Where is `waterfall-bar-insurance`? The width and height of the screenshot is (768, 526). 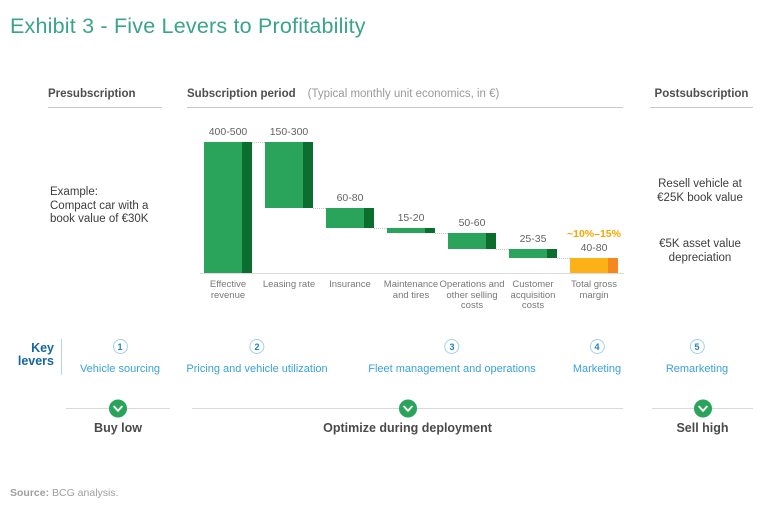
waterfall-bar-insurance is located at coordinates (350, 218).